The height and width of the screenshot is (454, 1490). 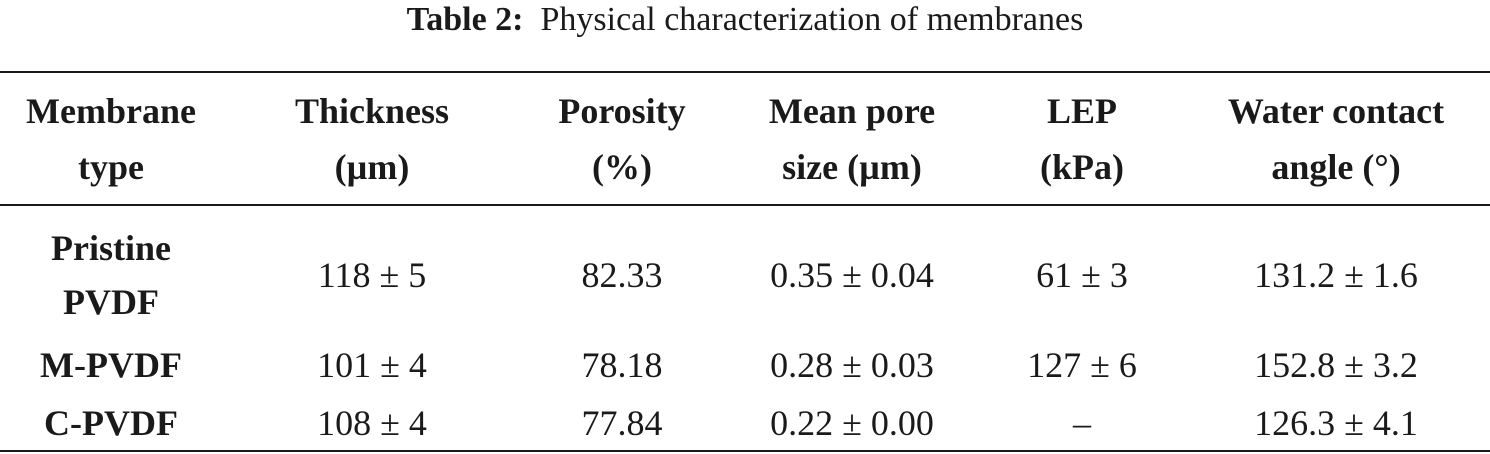 What do you see at coordinates (622, 110) in the screenshot?
I see `header-line: Porosity` at bounding box center [622, 110].